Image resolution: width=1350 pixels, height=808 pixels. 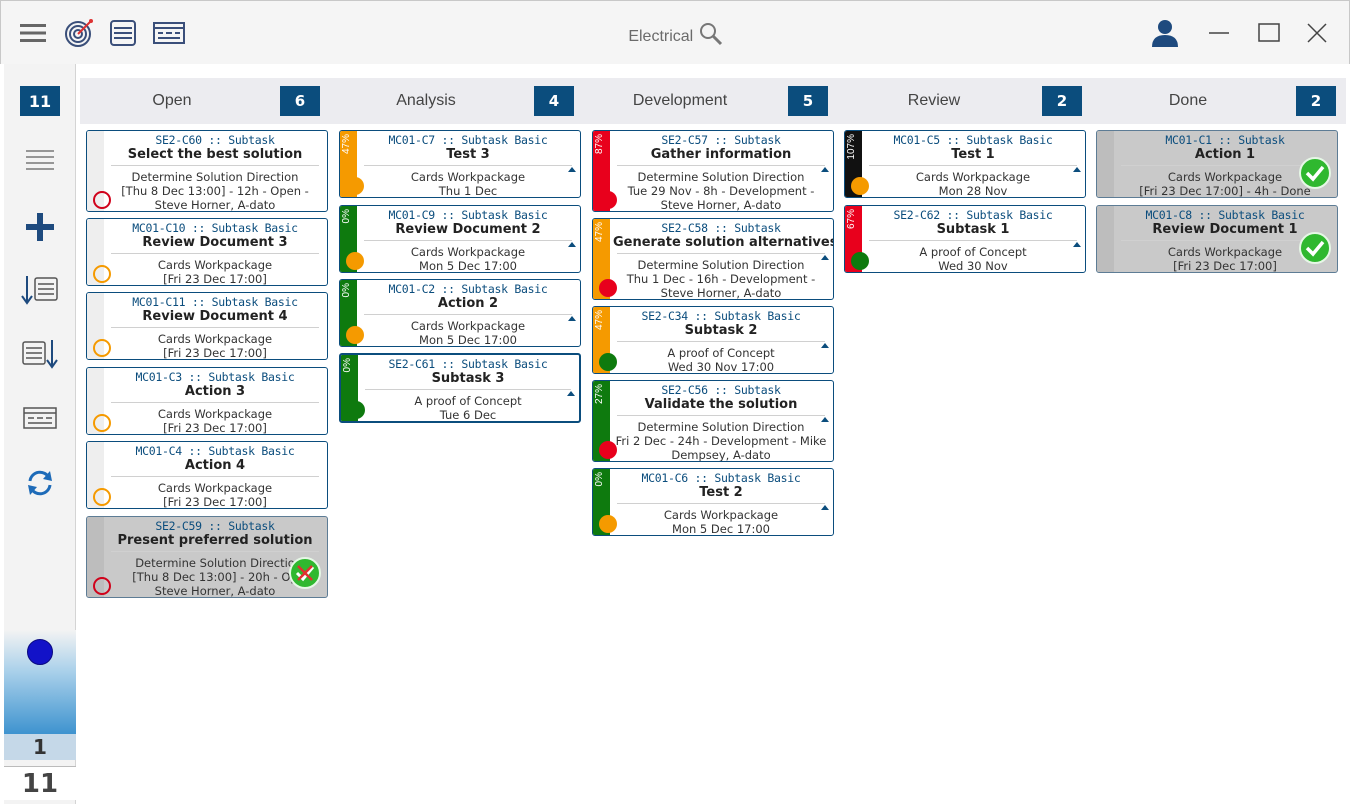 I want to click on card-line: Thu 1 Dec - 16h - Development -, so click(x=721, y=279).